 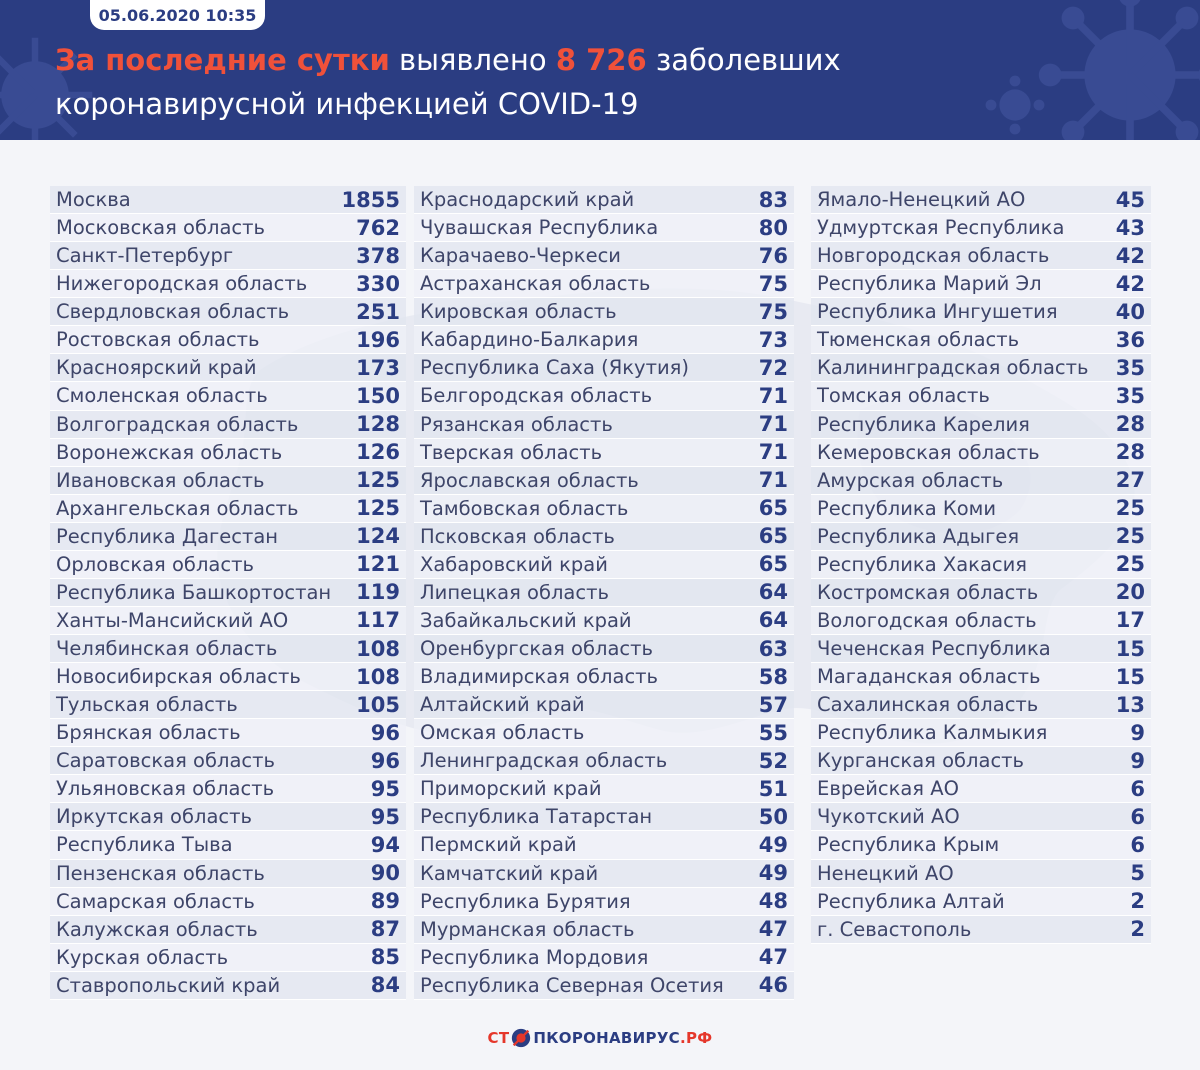 I want to click on footer-logo: СТ ПКОРОНАВИРУС .РФ, so click(x=600, y=1038).